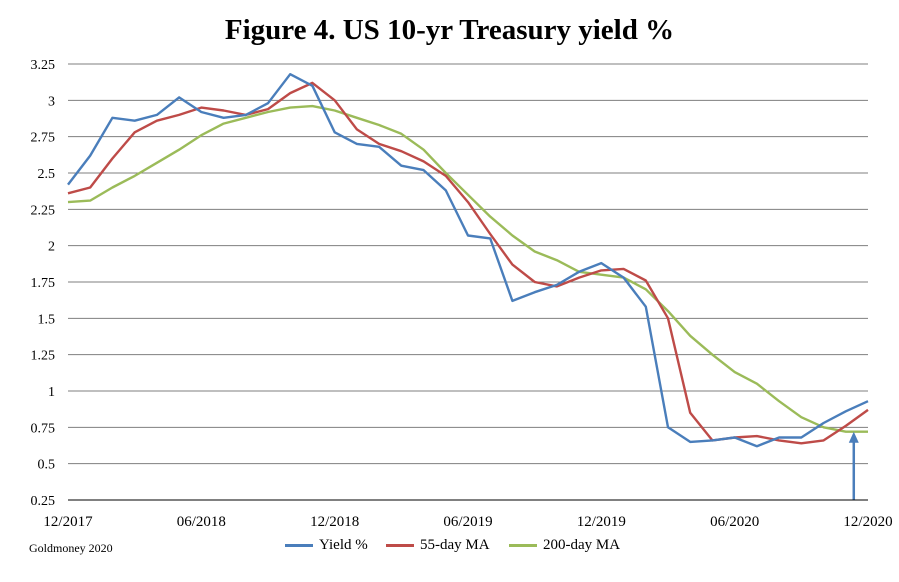 The height and width of the screenshot is (582, 899). I want to click on legend-item: 55-day MA, so click(438, 545).